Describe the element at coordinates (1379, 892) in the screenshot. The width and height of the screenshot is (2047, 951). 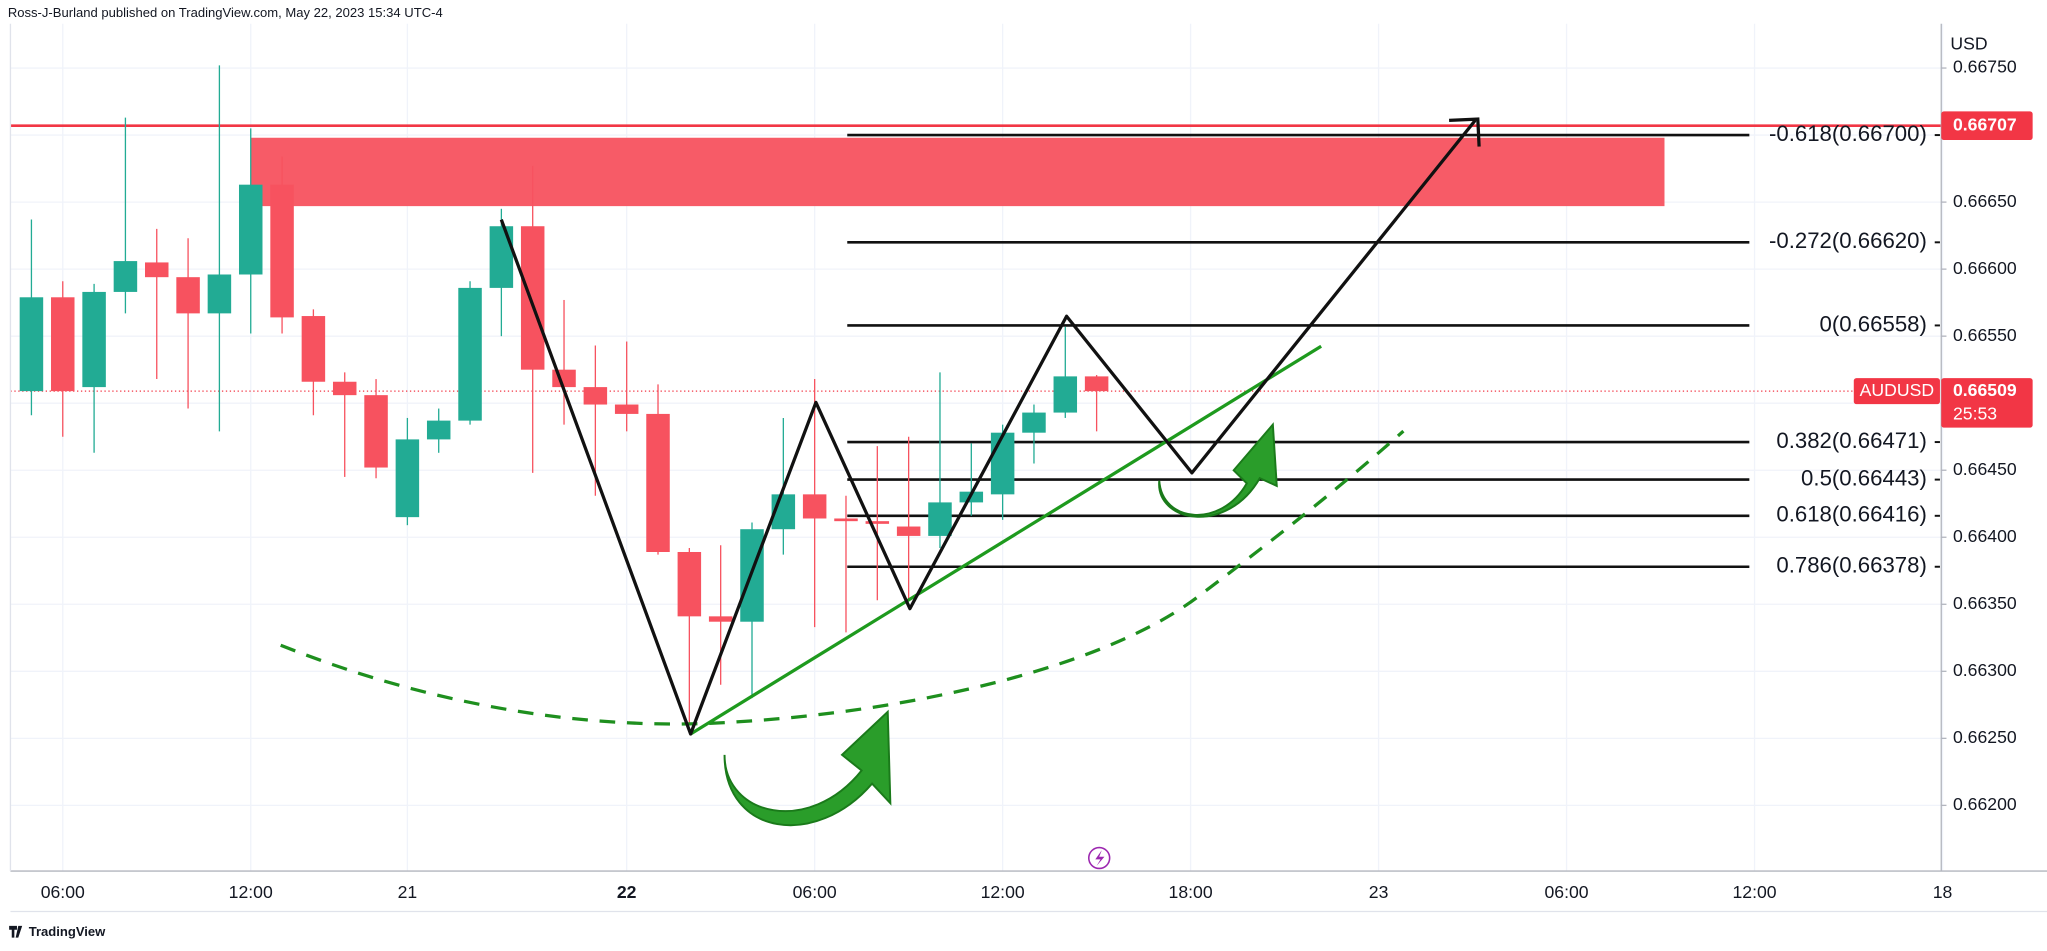
I see `x-tick-label: 23` at that location.